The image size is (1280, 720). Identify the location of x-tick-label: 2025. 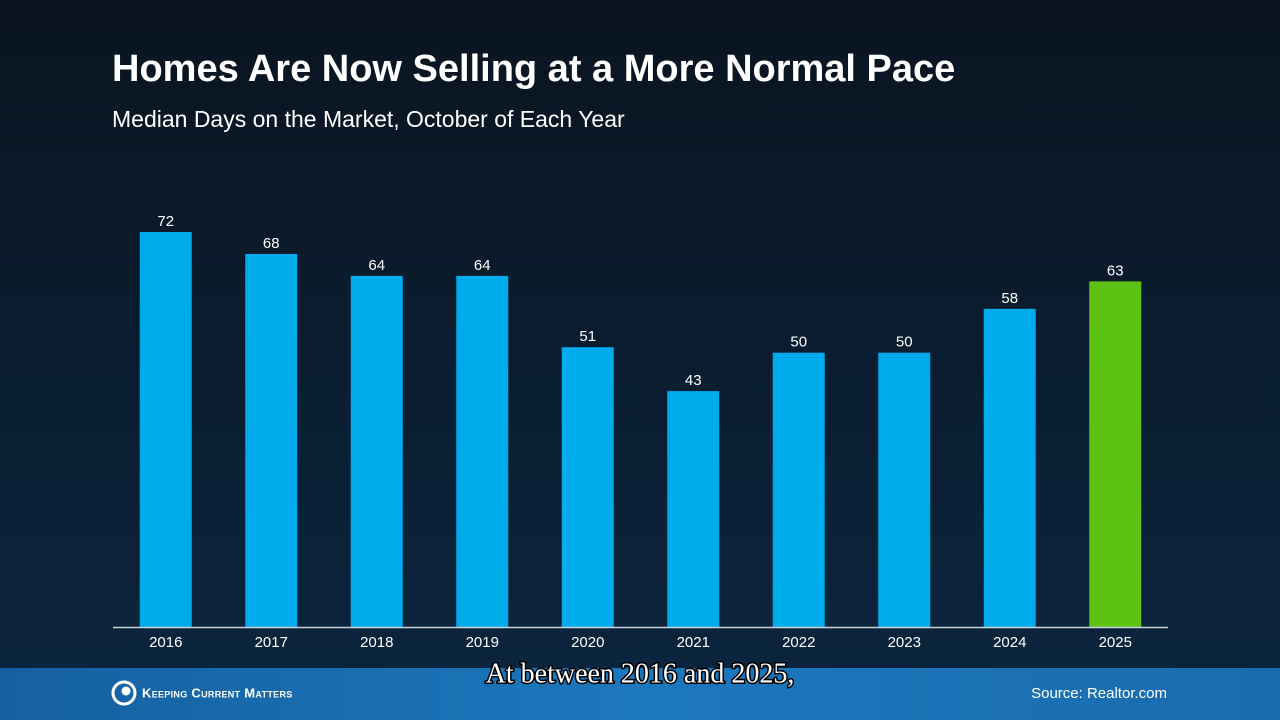
(1115, 642).